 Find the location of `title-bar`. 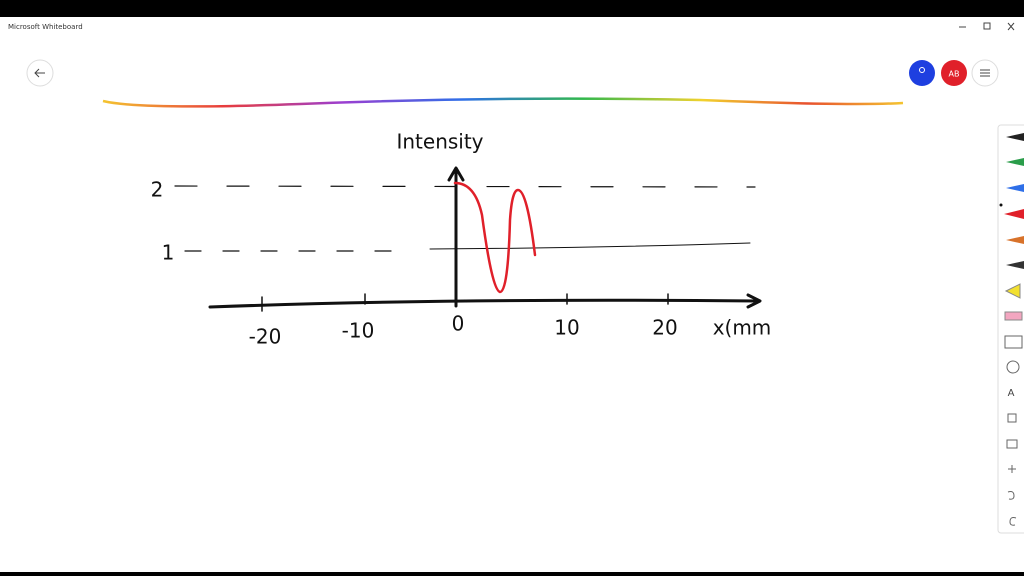

title-bar is located at coordinates (512, 26).